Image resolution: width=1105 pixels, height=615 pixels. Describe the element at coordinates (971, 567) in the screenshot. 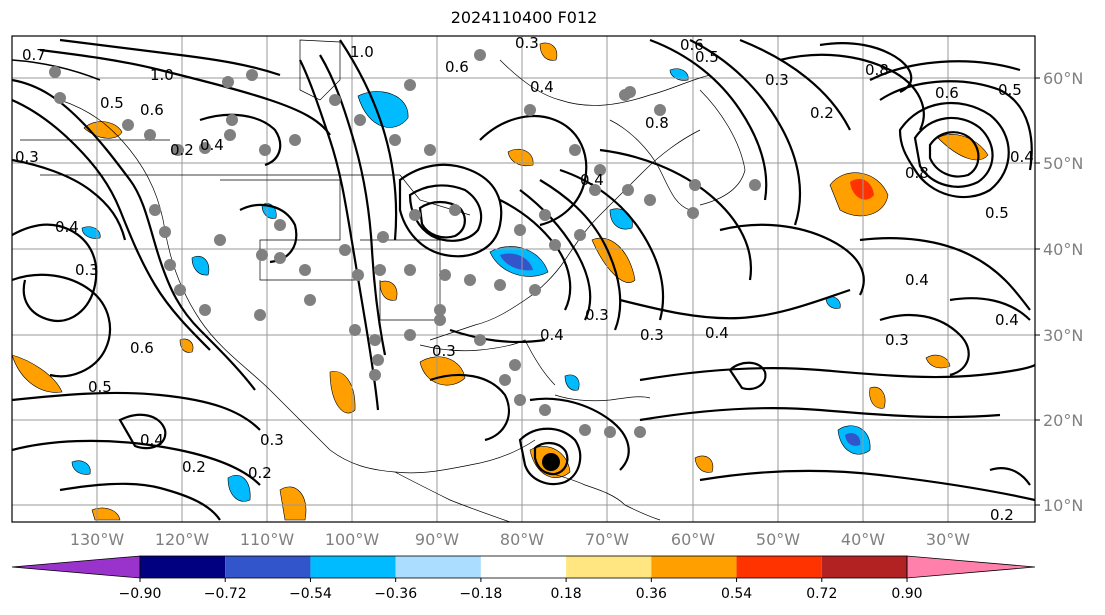

I see `colorbar-extend-high` at that location.